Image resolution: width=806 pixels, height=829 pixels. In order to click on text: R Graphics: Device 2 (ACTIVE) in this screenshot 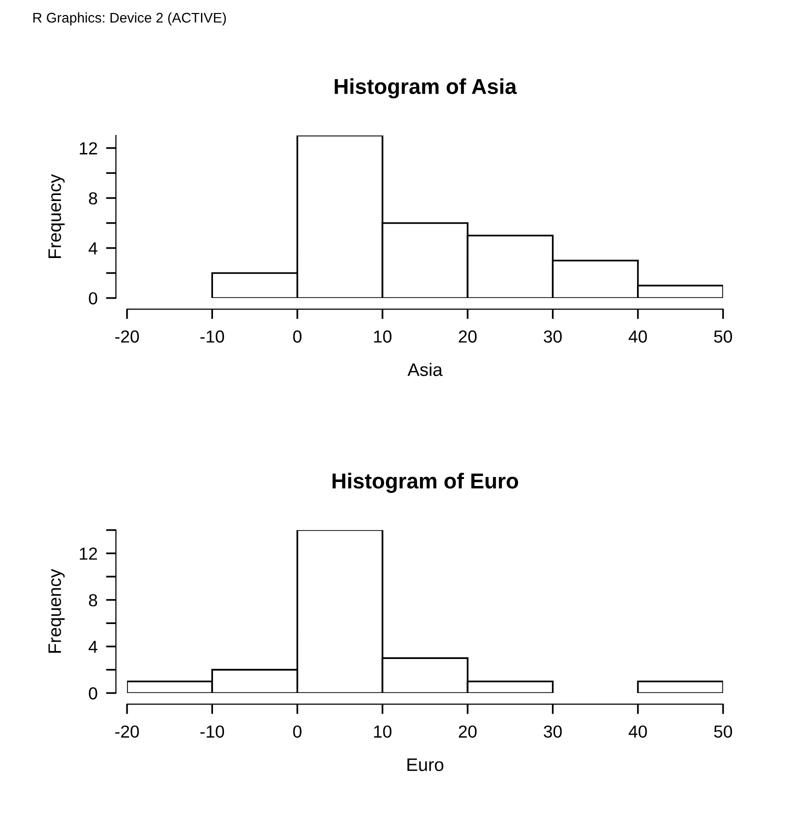, I will do `click(129, 19)`.